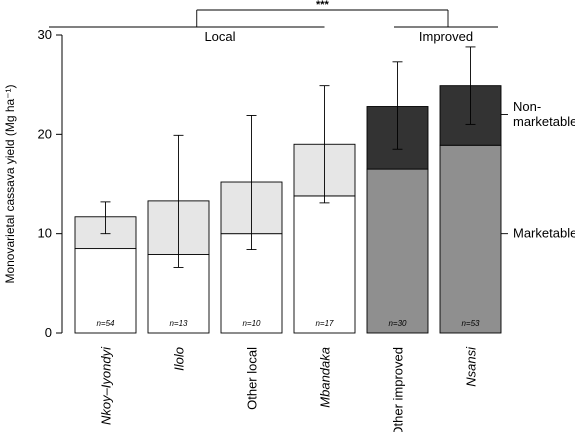 Image resolution: width=575 pixels, height=432 pixels. What do you see at coordinates (251, 323) in the screenshot?
I see `n-label: n=10` at bounding box center [251, 323].